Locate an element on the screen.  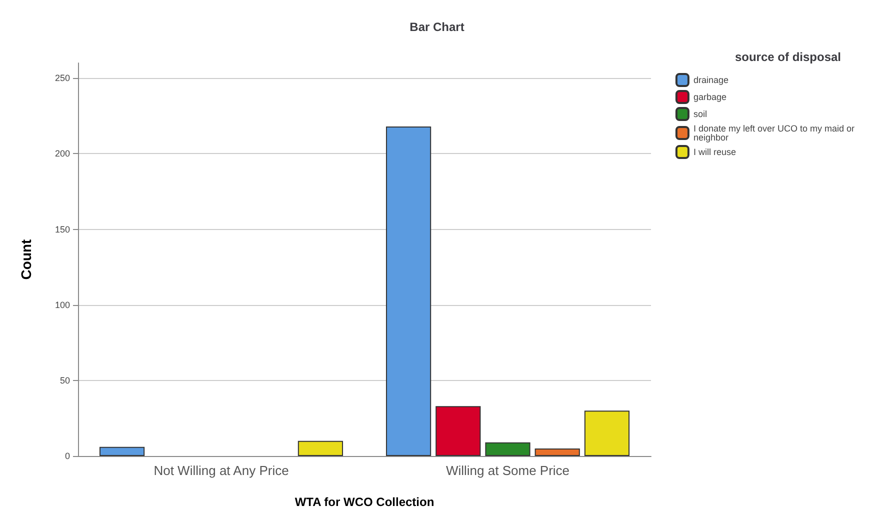
y-tick-label: 50 is located at coordinates (65, 380).